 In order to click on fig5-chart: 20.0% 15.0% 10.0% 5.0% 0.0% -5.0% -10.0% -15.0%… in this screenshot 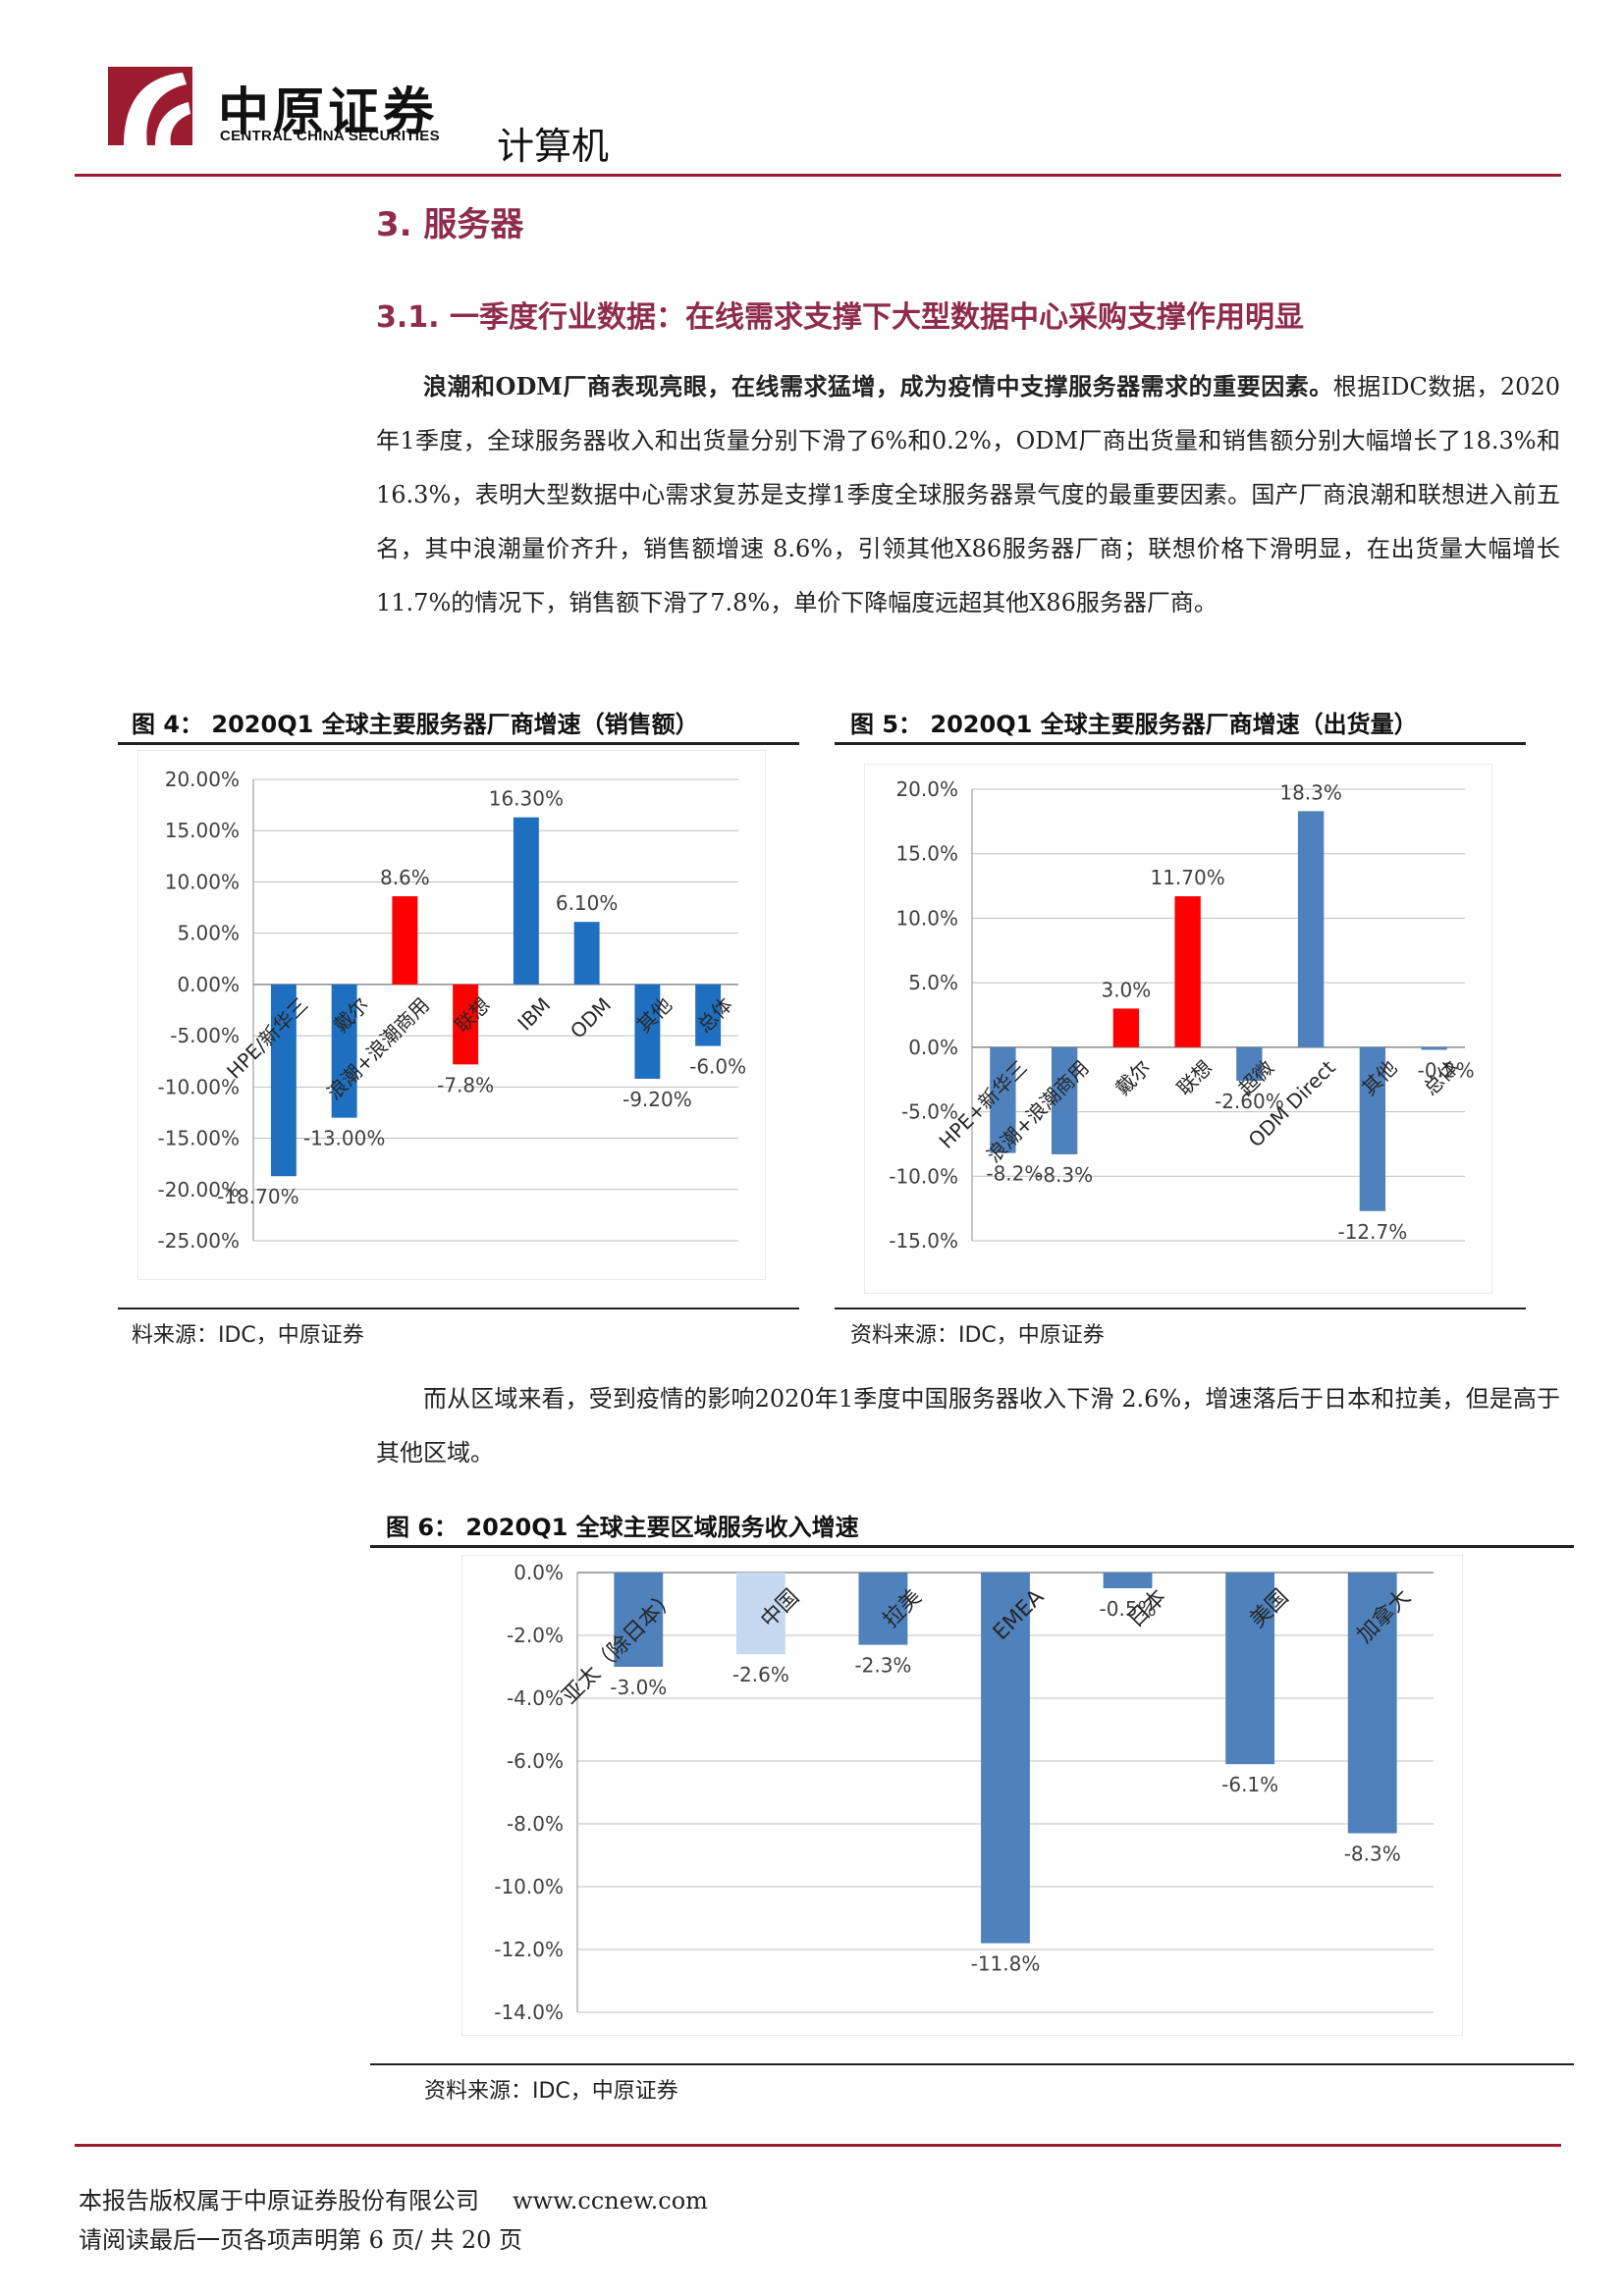, I will do `click(1178, 1029)`.